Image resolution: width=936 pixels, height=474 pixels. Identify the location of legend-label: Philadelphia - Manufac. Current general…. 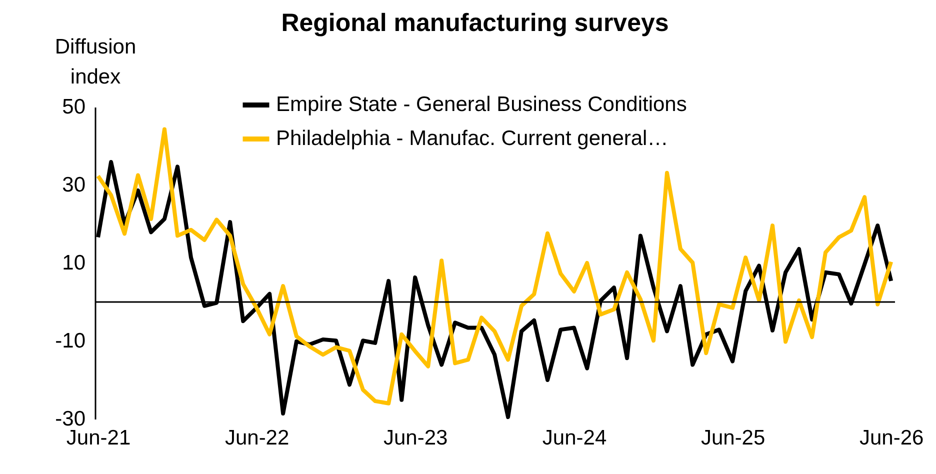
(472, 138).